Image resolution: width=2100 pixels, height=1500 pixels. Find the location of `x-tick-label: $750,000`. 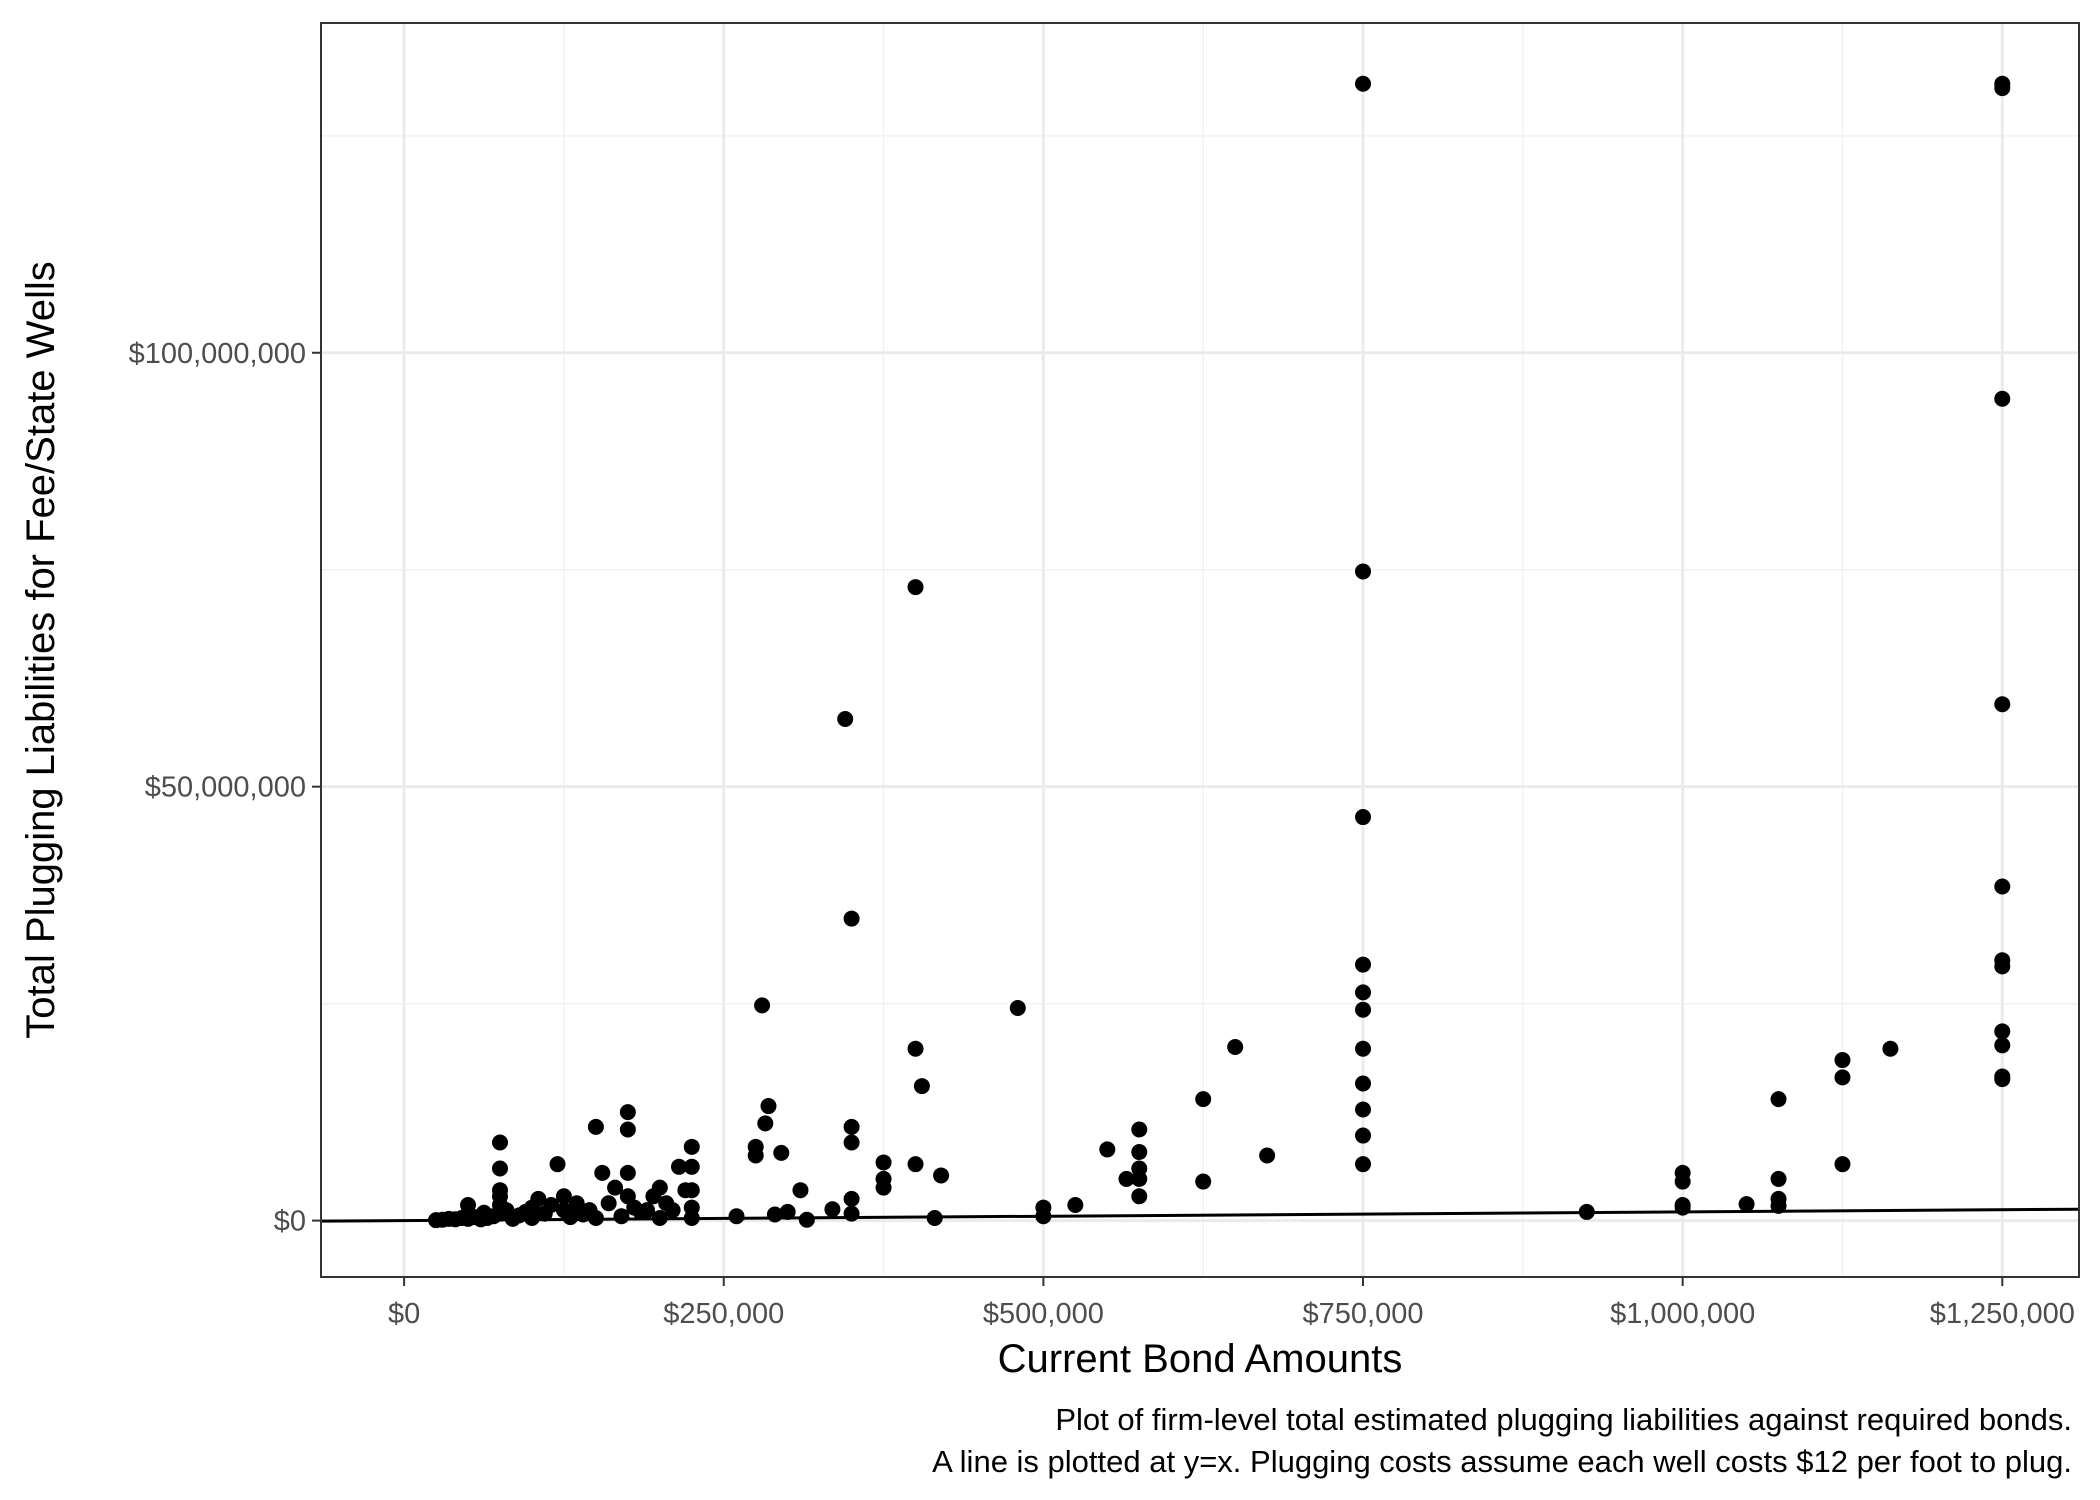

x-tick-label: $750,000 is located at coordinates (1363, 1314).